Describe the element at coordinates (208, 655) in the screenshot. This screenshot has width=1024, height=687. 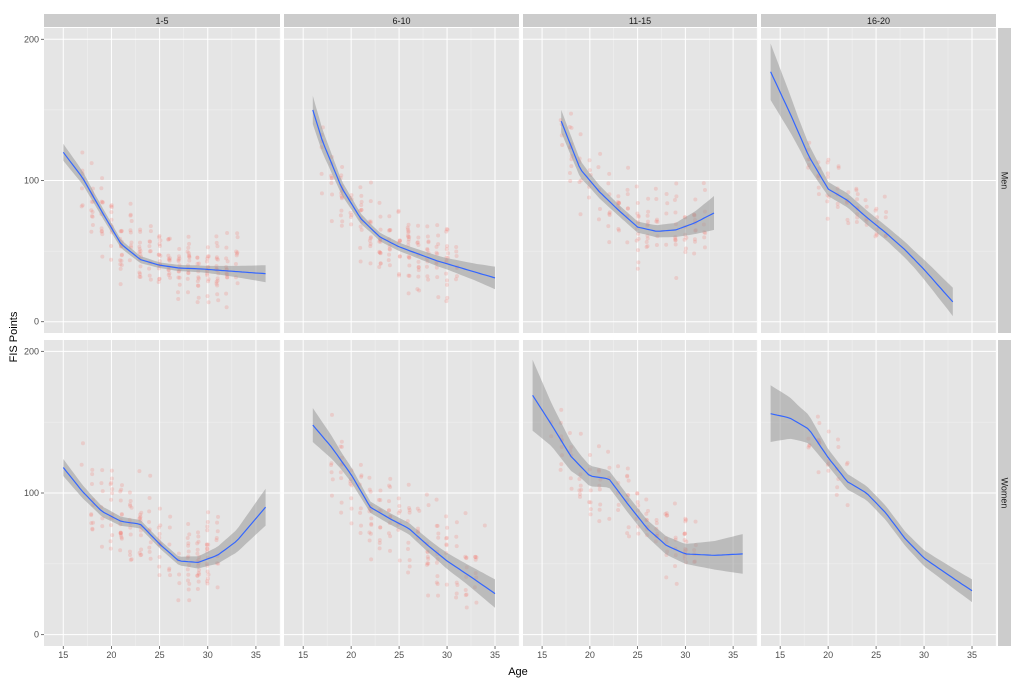
I see `x-tick-label: 30` at that location.